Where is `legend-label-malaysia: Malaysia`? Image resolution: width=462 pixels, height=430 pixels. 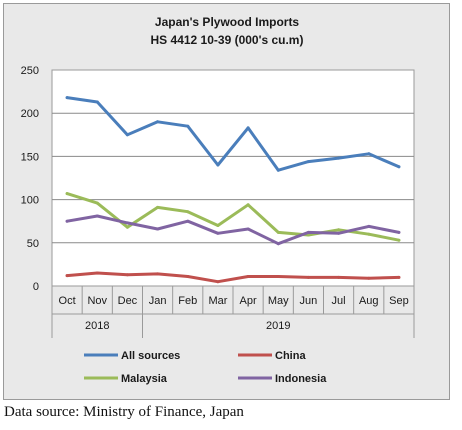 legend-label-malaysia: Malaysia is located at coordinates (144, 379).